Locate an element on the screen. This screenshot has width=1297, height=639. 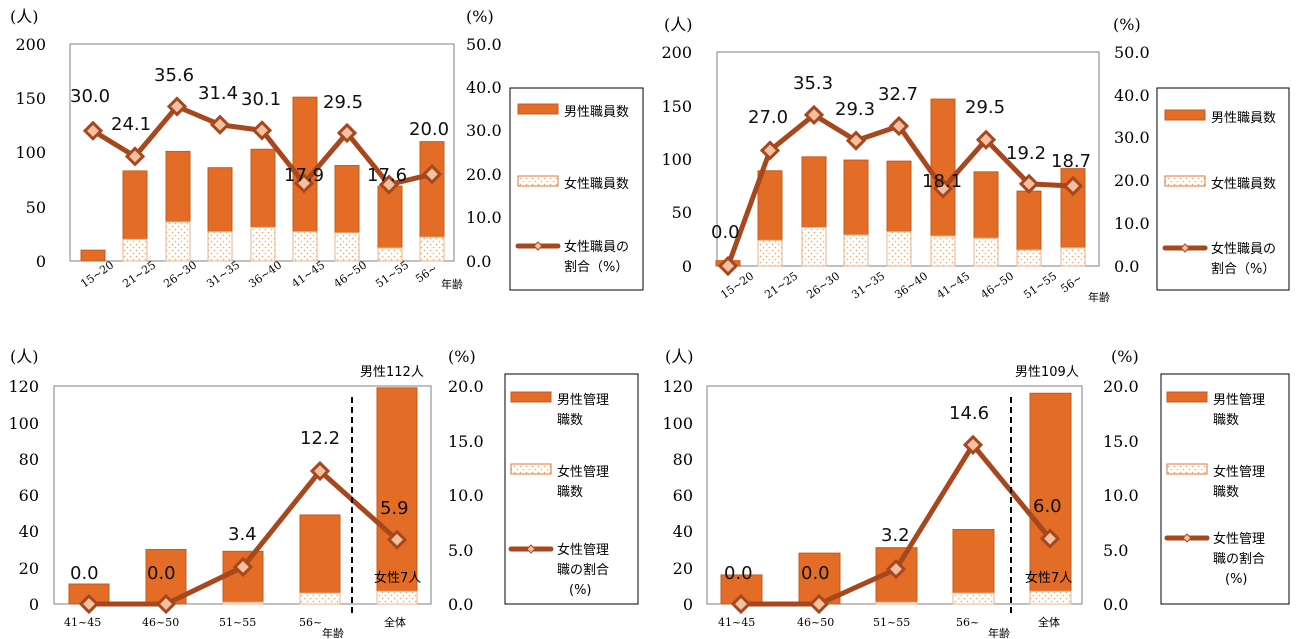
chart-bottom-left-right-tick-3: 5.0 is located at coordinates (460, 550).